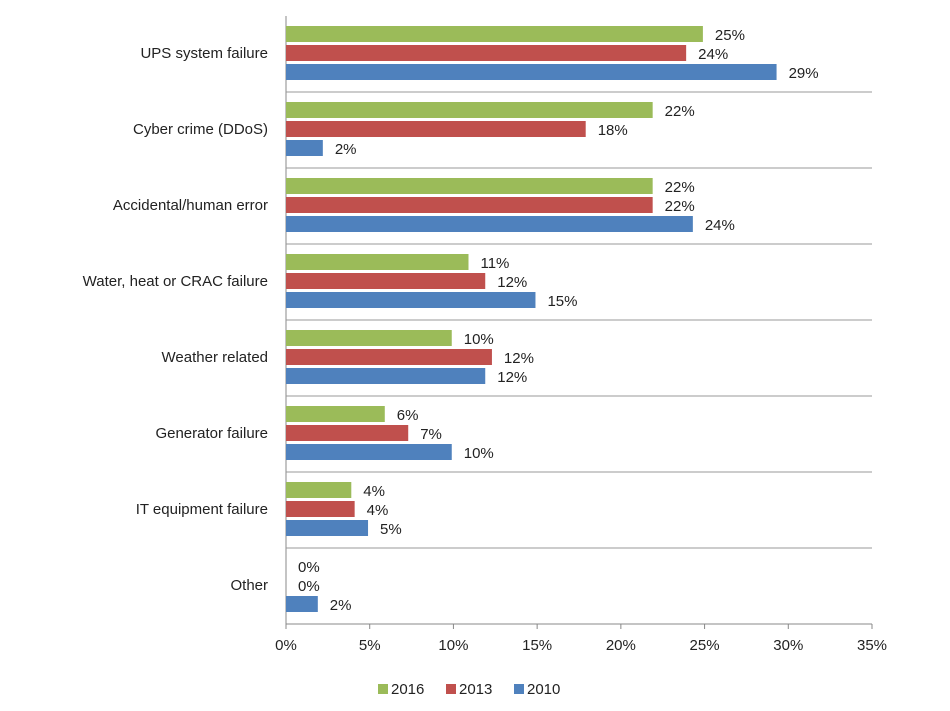  I want to click on x-tick-label: 0%, so click(286, 645).